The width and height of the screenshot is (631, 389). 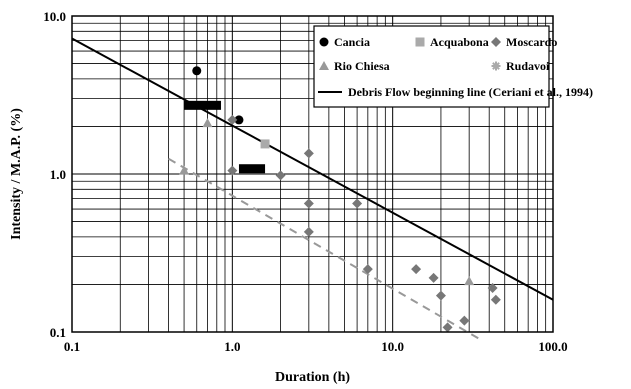 What do you see at coordinates (58, 174) in the screenshot?
I see `y-tick-label: 1.0` at bounding box center [58, 174].